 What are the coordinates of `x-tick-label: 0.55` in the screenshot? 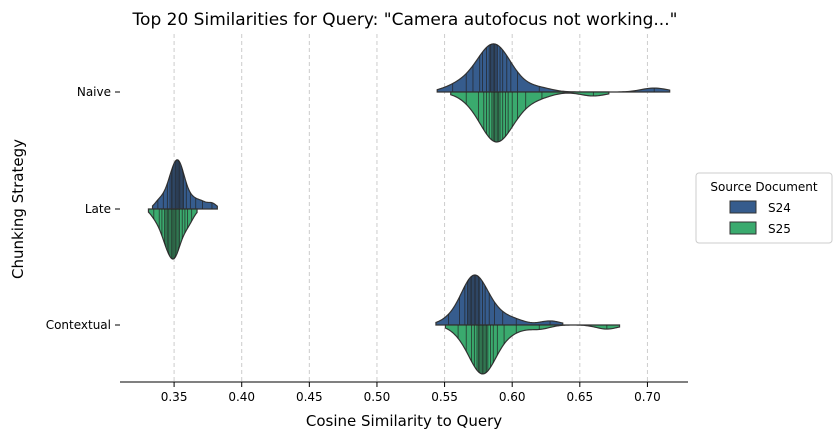 It's located at (444, 397).